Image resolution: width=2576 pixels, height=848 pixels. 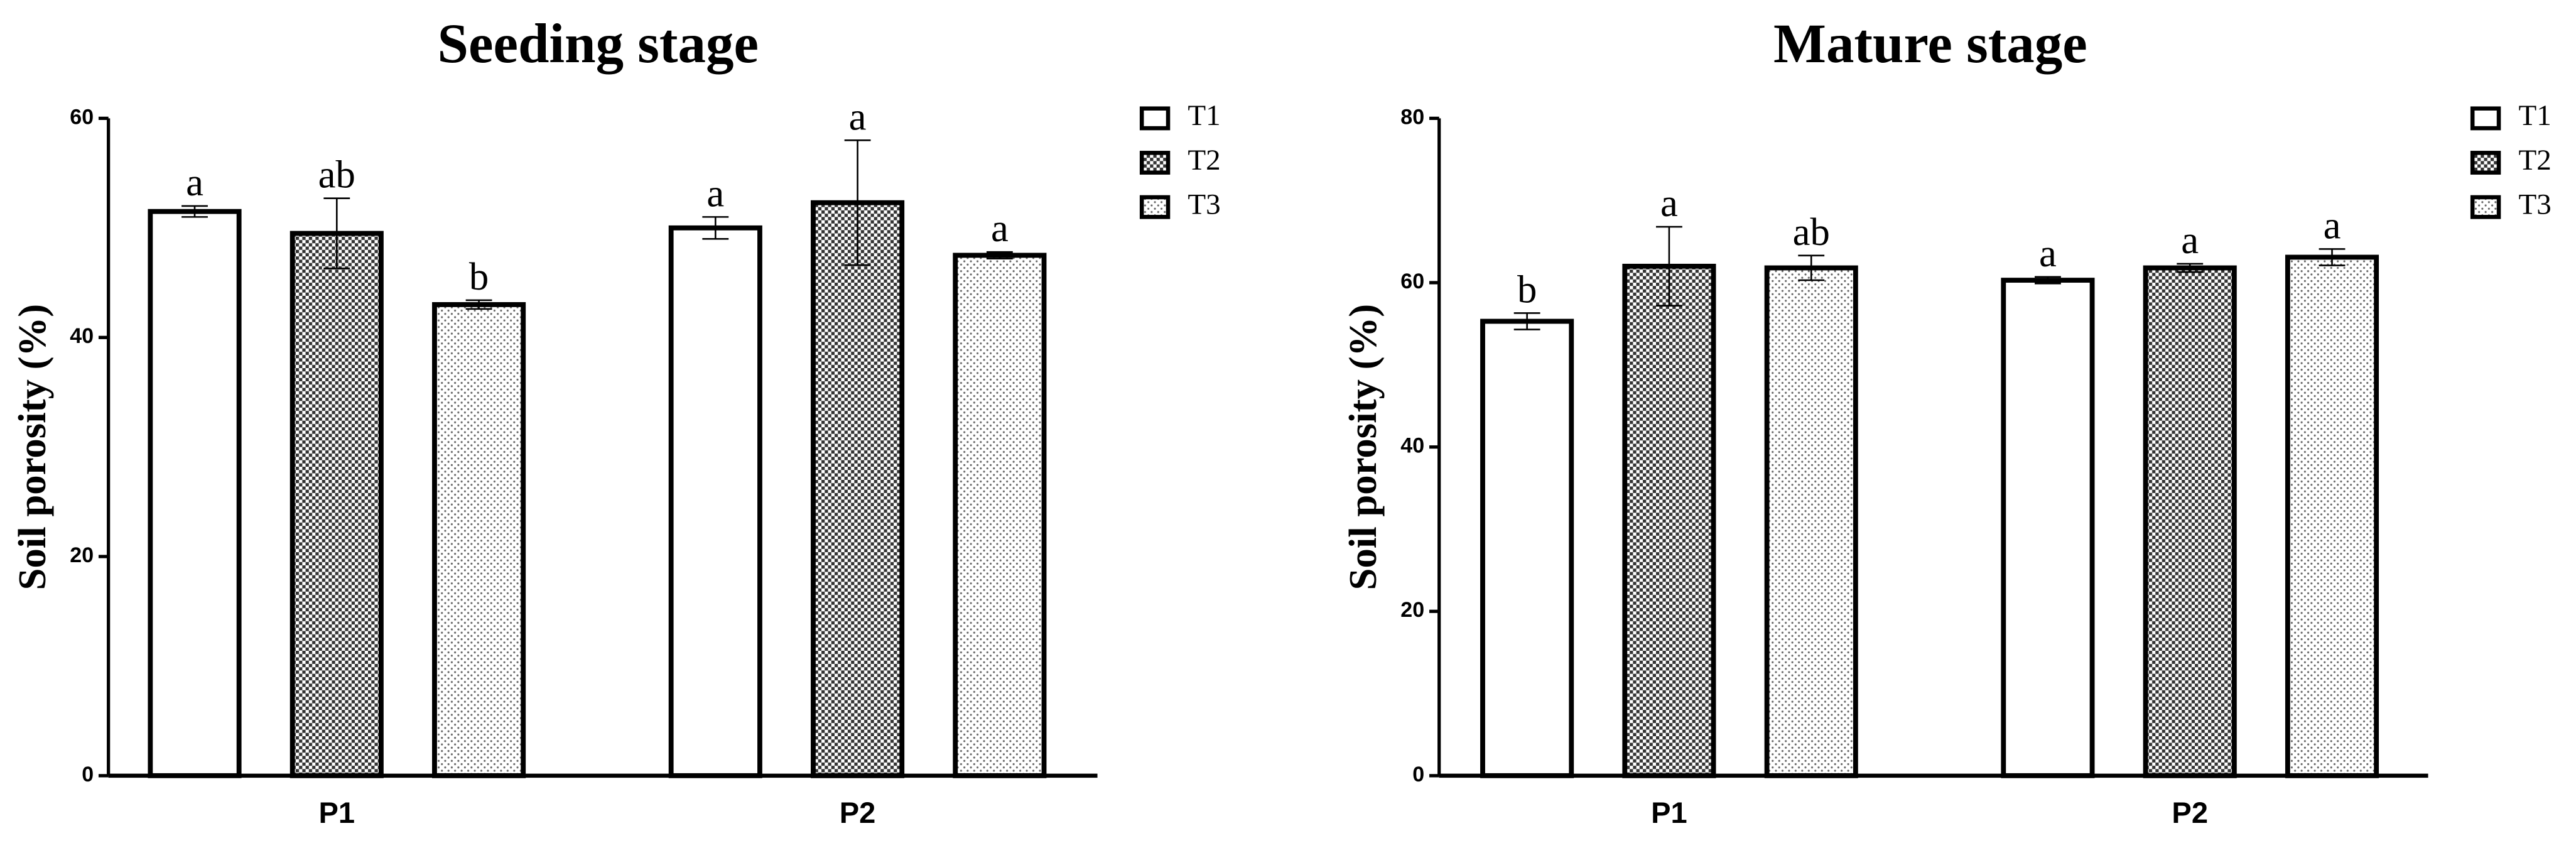 What do you see at coordinates (1930, 44) in the screenshot?
I see `chart-title: Mature stage` at bounding box center [1930, 44].